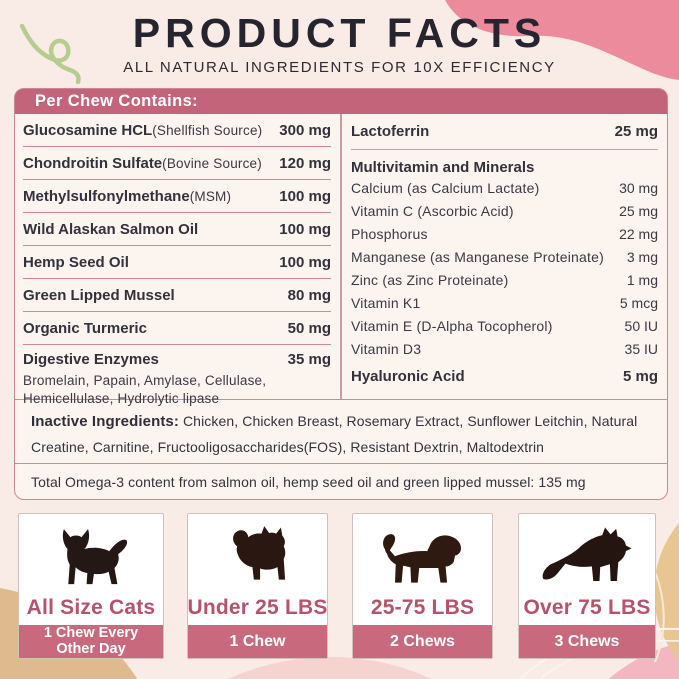 Image resolution: width=679 pixels, height=679 pixels. I want to click on ingredient-value: 300 mg, so click(305, 130).